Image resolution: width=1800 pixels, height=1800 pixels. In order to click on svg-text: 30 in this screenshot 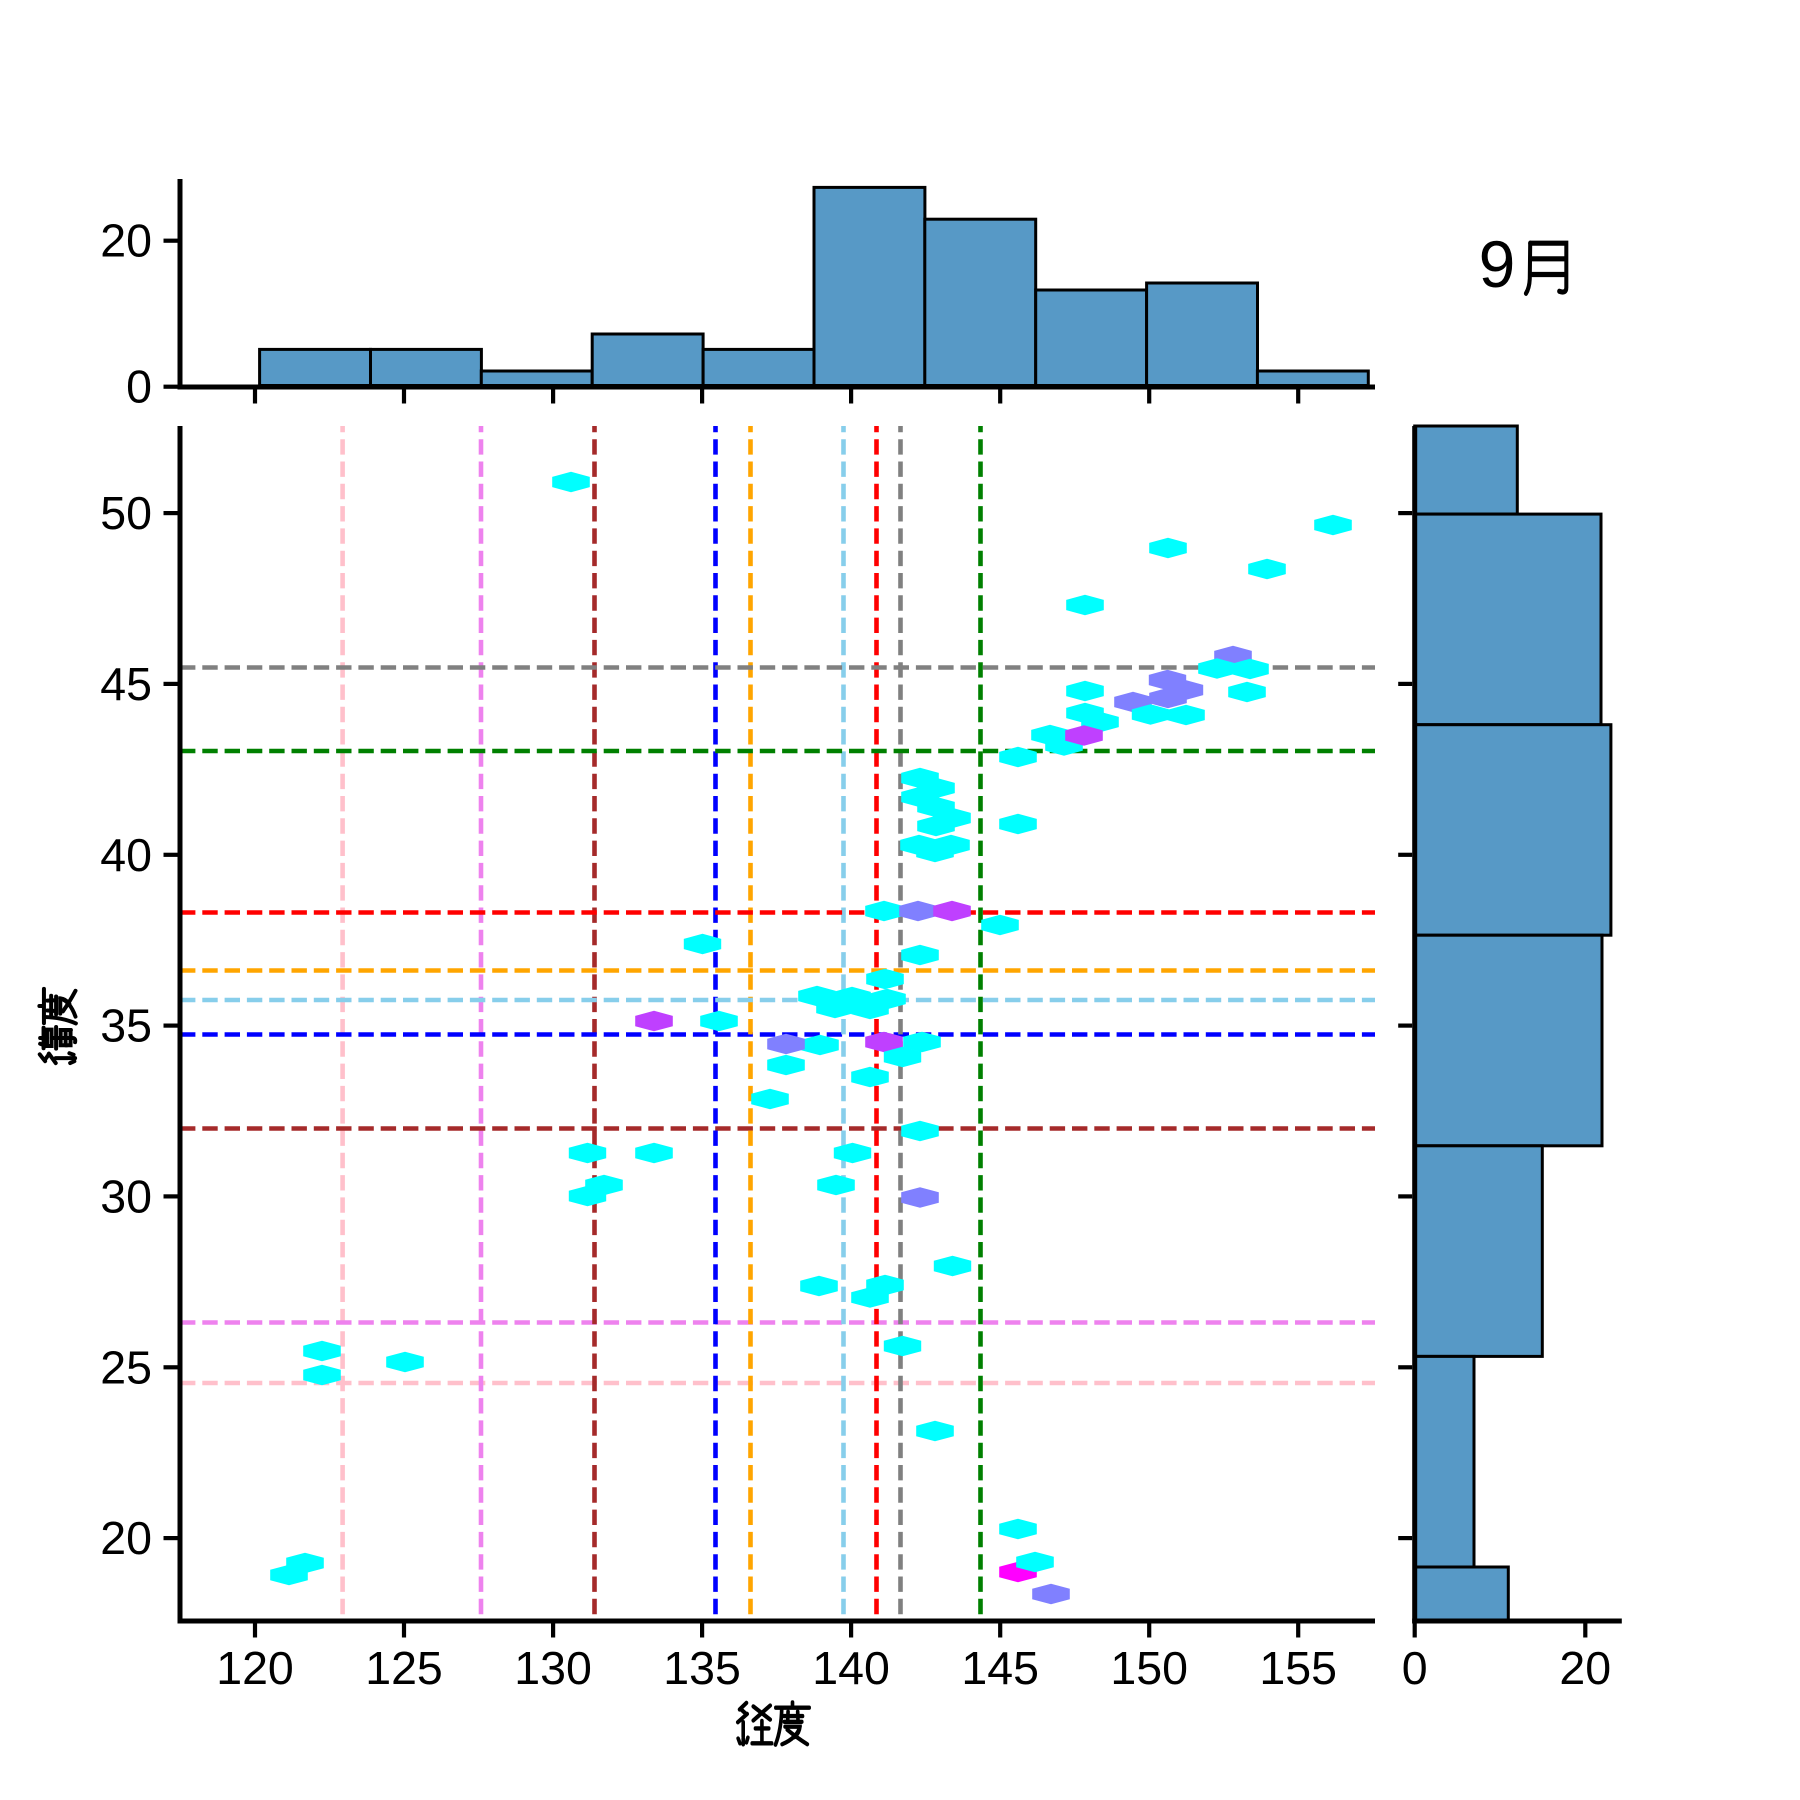, I will do `click(126, 1196)`.